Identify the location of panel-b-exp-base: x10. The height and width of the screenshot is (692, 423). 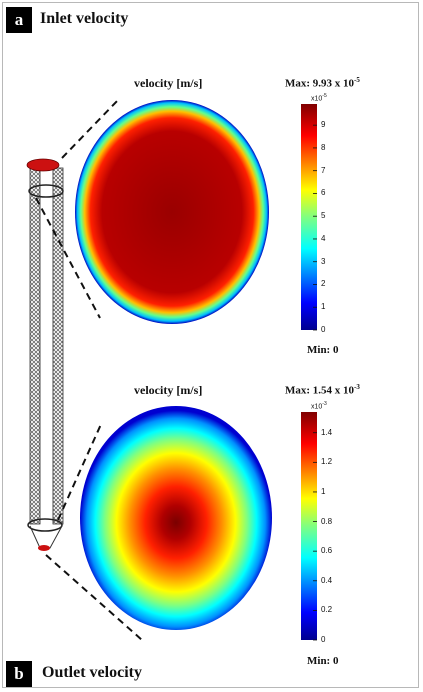
(317, 407).